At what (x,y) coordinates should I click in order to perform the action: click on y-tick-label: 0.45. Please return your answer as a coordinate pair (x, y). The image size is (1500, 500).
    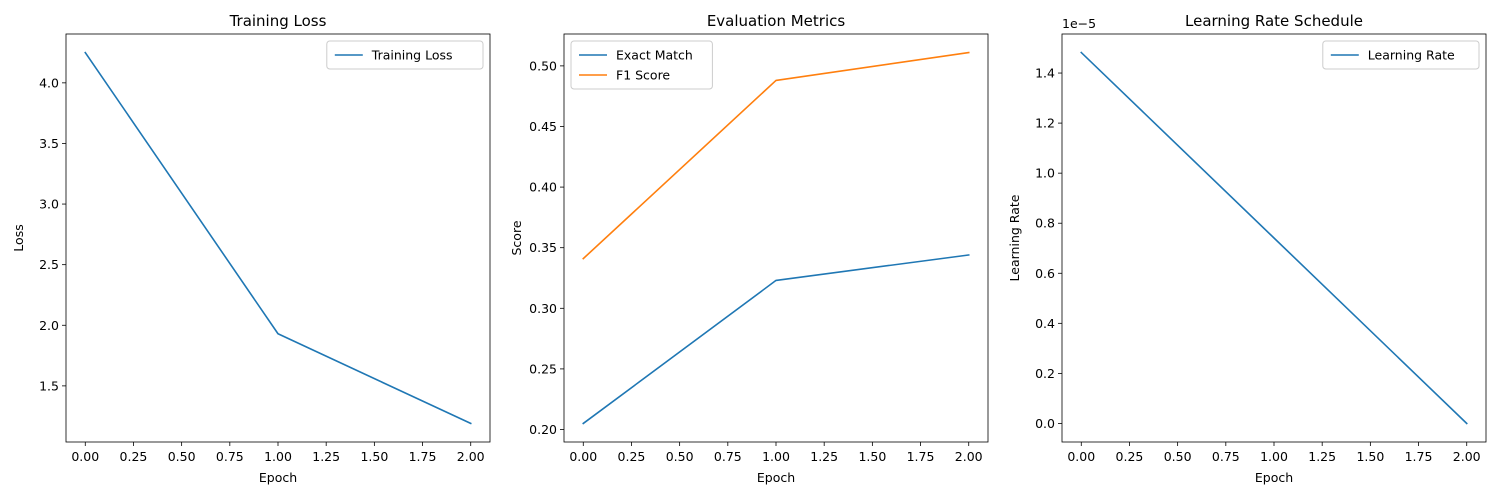
    Looking at the image, I should click on (543, 126).